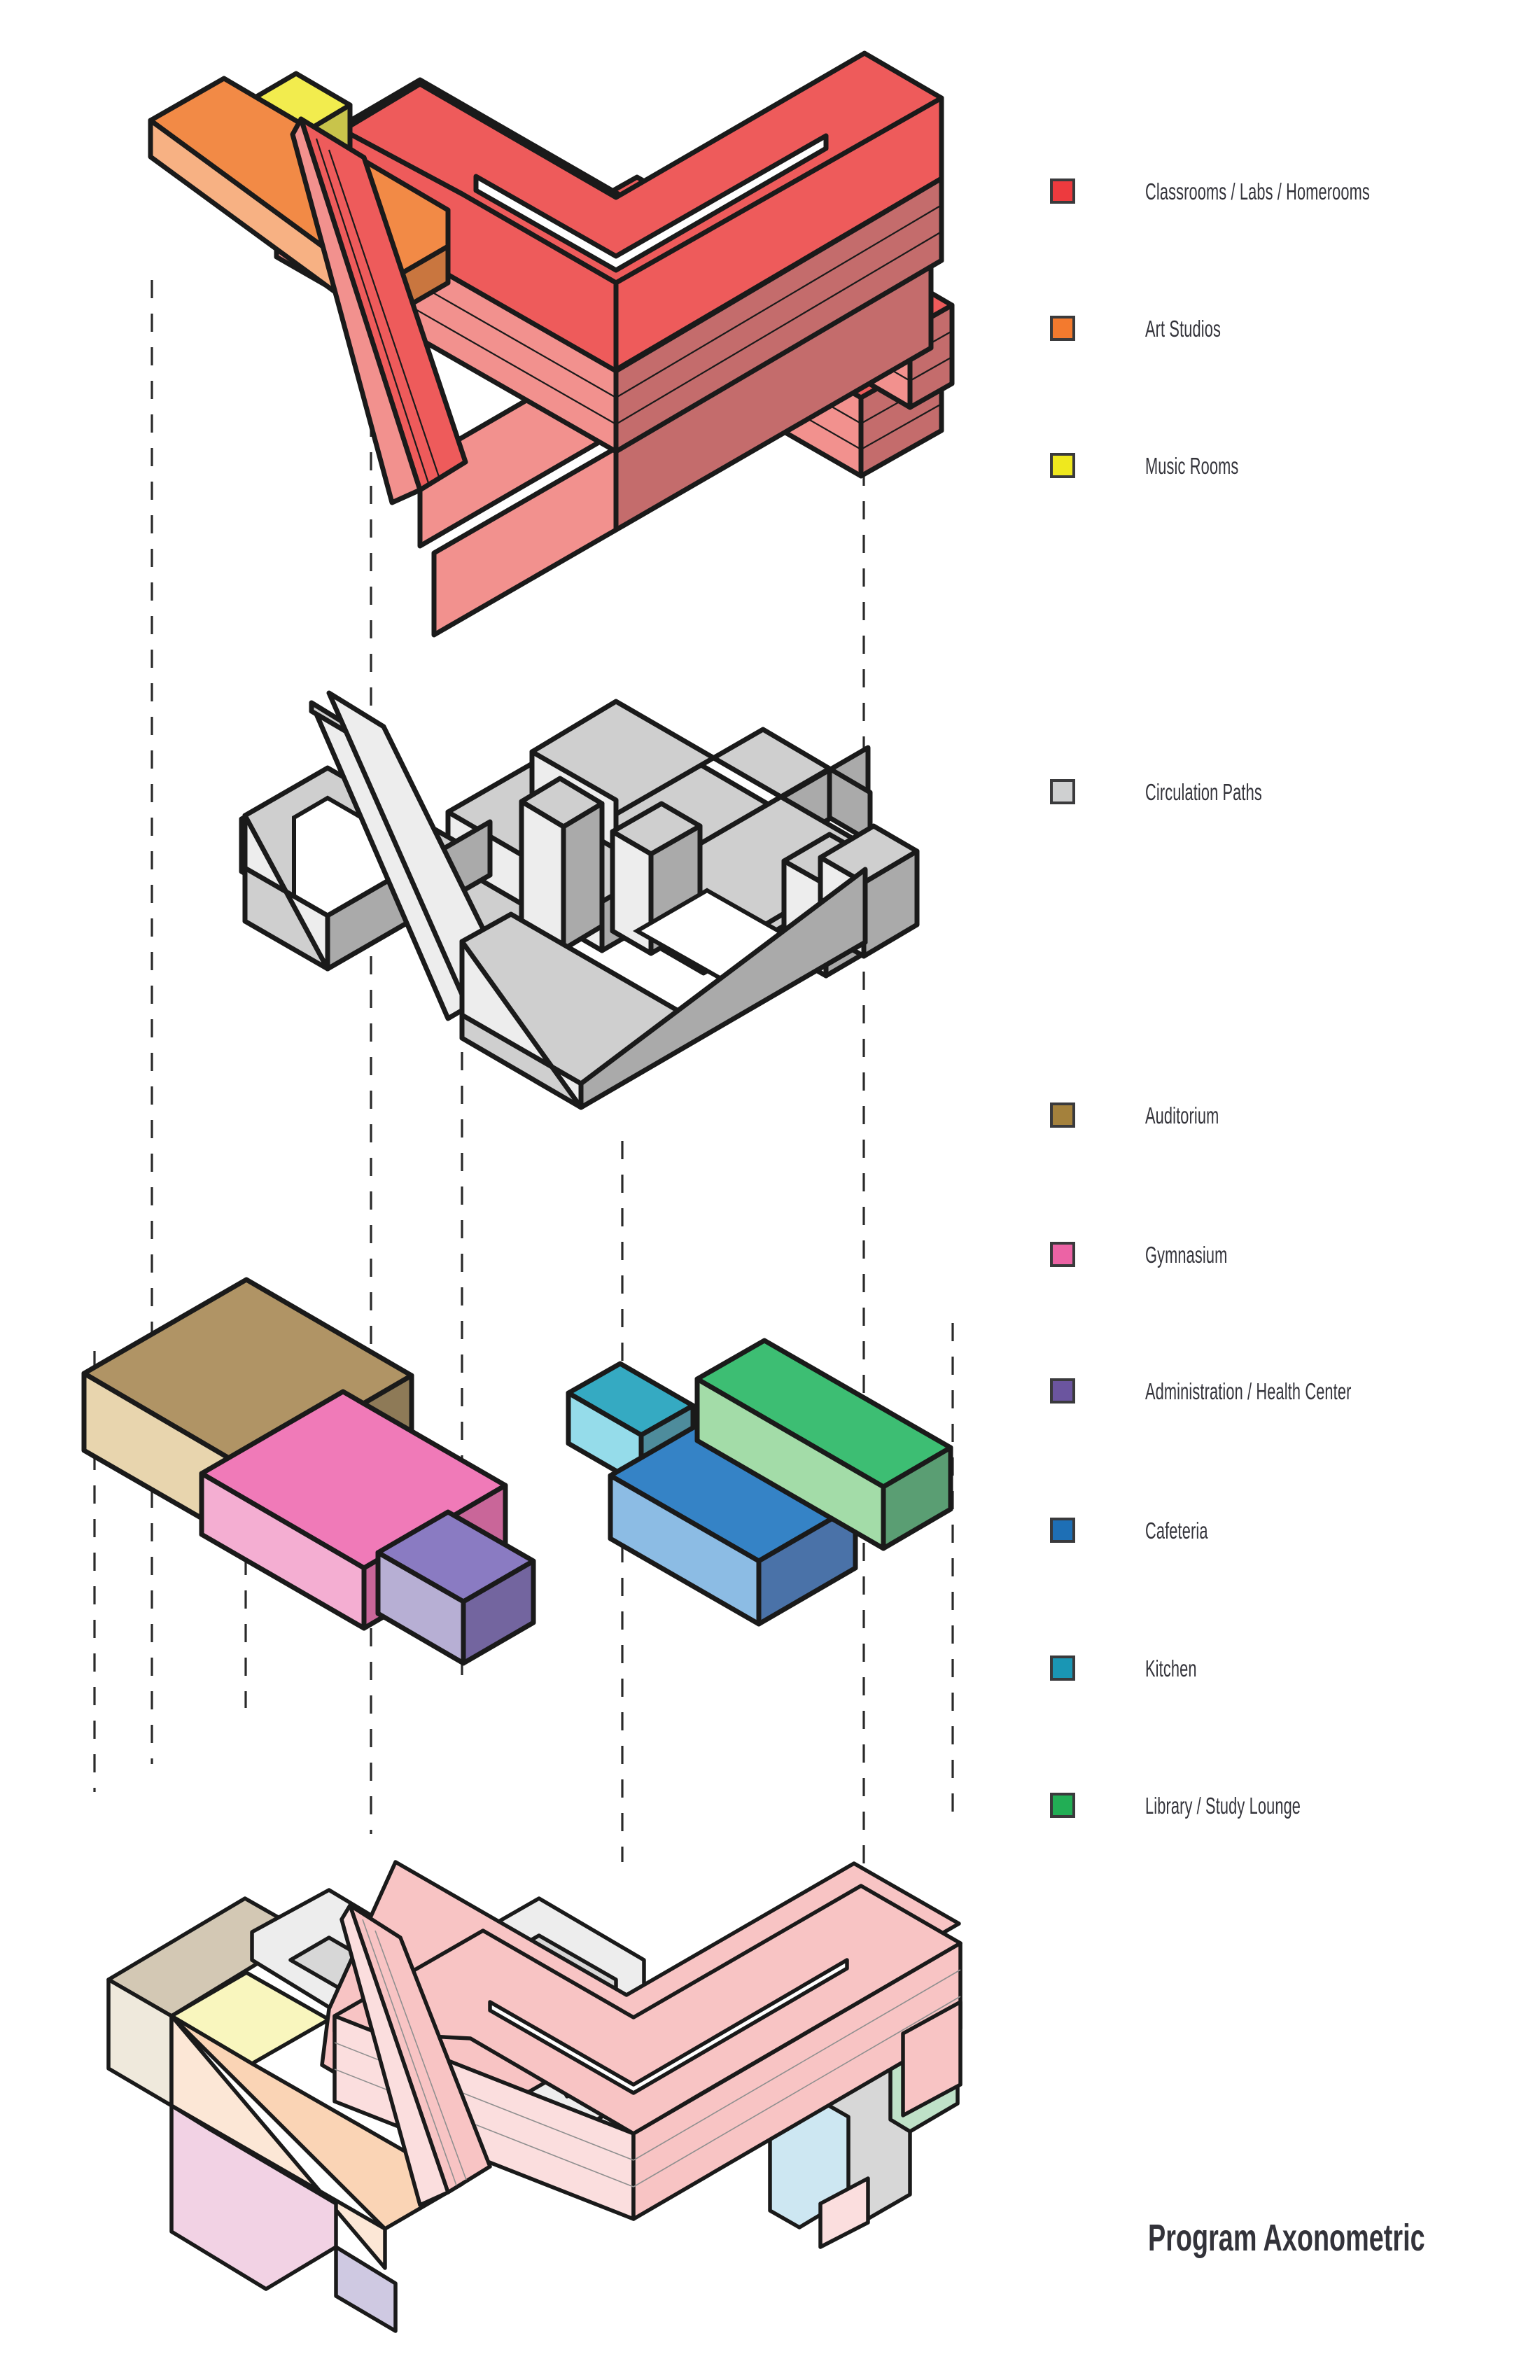 Image resolution: width=1540 pixels, height=2380 pixels. I want to click on legend-swatch-circulation, so click(1062, 791).